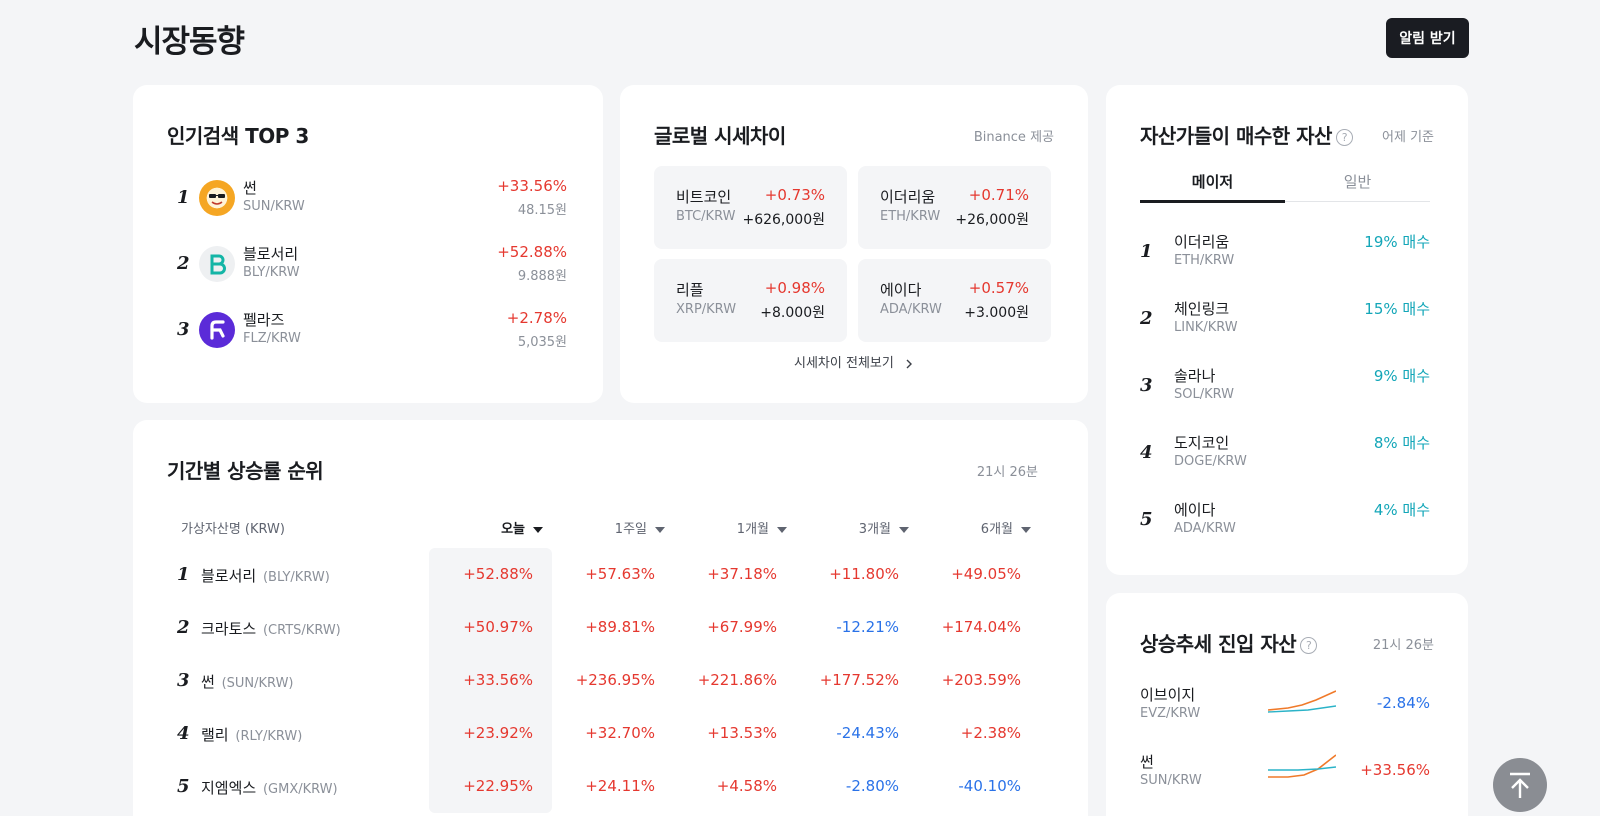 This screenshot has height=816, width=1600. What do you see at coordinates (625, 527) in the screenshot?
I see `sort-1week: 1주일` at bounding box center [625, 527].